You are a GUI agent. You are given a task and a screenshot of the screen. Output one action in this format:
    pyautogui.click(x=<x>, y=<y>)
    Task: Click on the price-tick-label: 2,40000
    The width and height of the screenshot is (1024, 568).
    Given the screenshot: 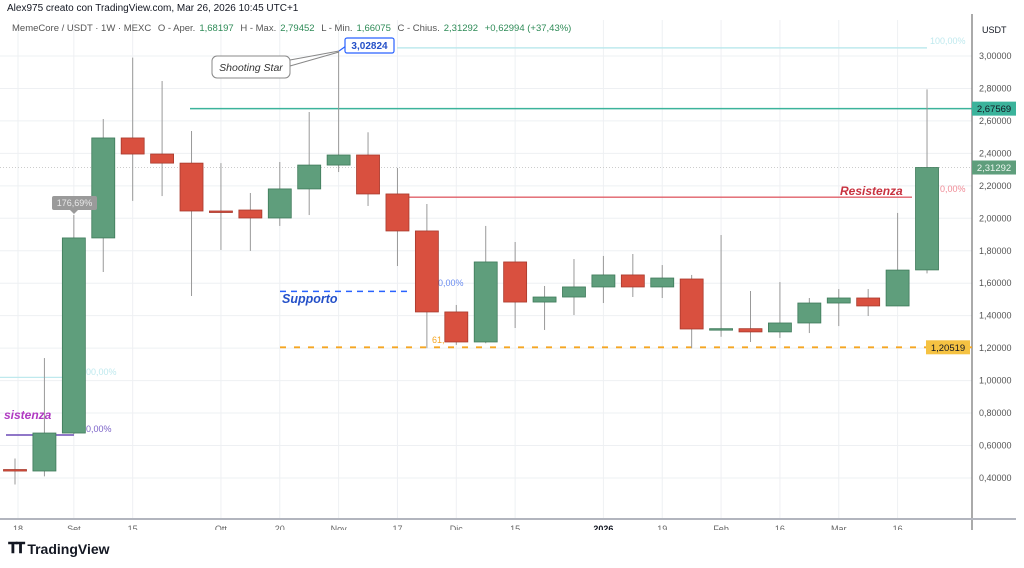 What is the action you would take?
    pyautogui.click(x=995, y=153)
    